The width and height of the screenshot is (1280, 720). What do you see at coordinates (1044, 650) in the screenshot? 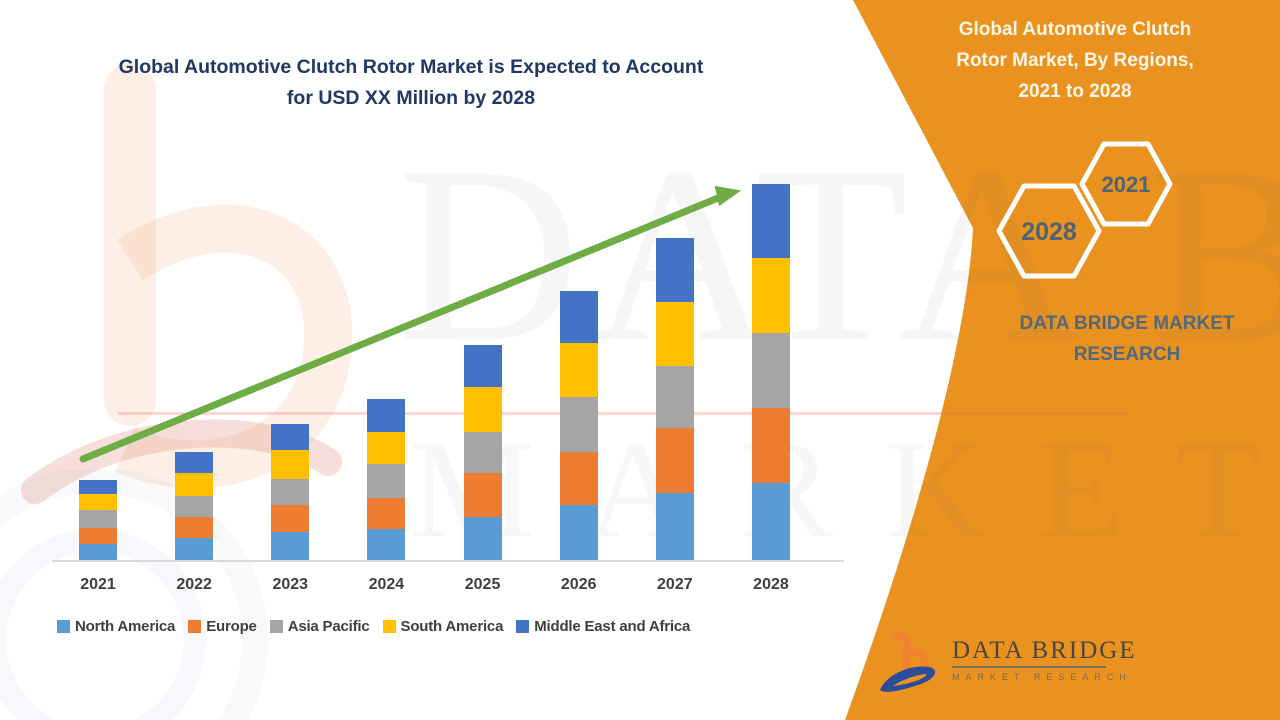
I see `logo-name: DATA BRIDGE` at bounding box center [1044, 650].